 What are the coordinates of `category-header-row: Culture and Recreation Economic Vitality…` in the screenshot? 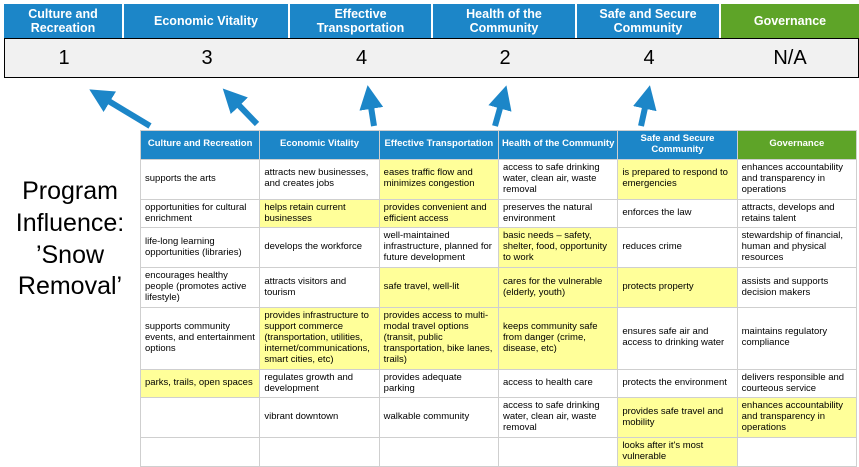 It's located at (431, 21).